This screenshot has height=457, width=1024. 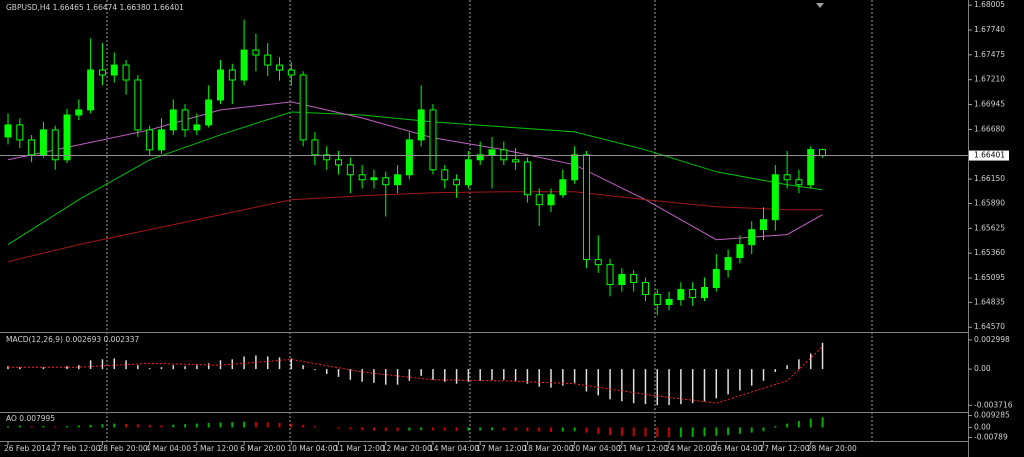 What do you see at coordinates (75, 448) in the screenshot?
I see `x-tick-label: 27 Feb 12:00` at bounding box center [75, 448].